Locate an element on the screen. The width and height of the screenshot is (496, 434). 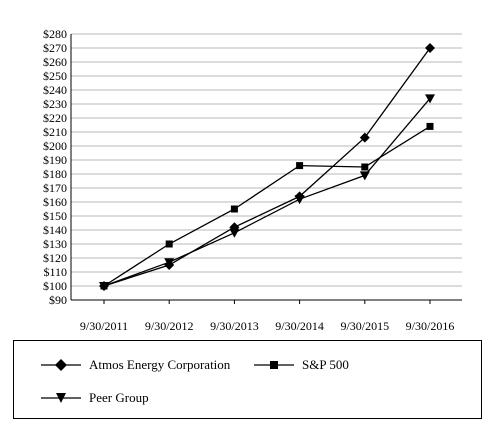
y-tick-label: $190 is located at coordinates (55, 160).